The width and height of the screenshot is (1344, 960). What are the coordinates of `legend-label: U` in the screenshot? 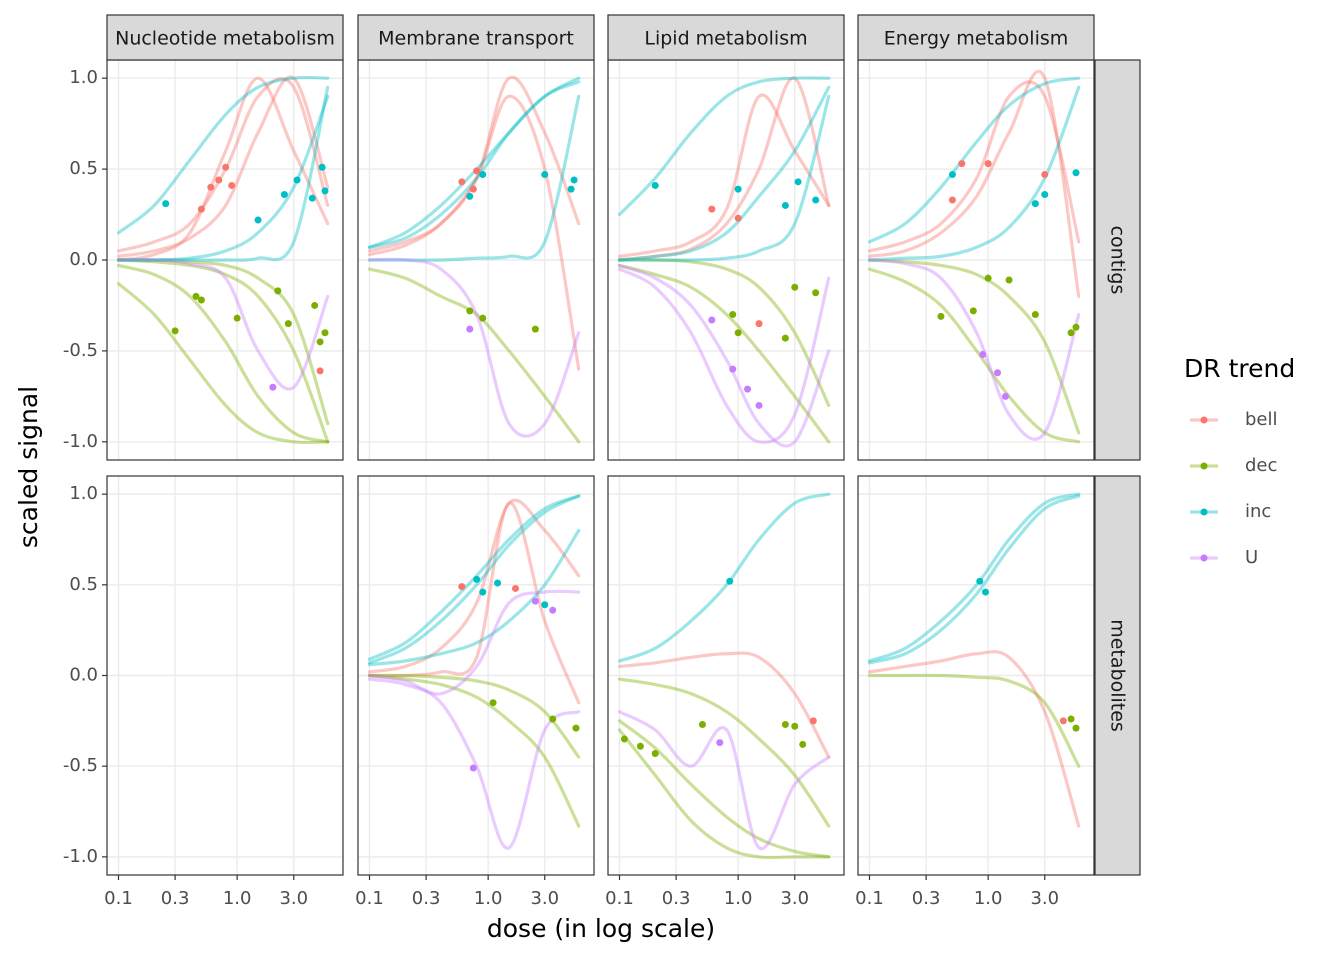 It's located at (1251, 557).